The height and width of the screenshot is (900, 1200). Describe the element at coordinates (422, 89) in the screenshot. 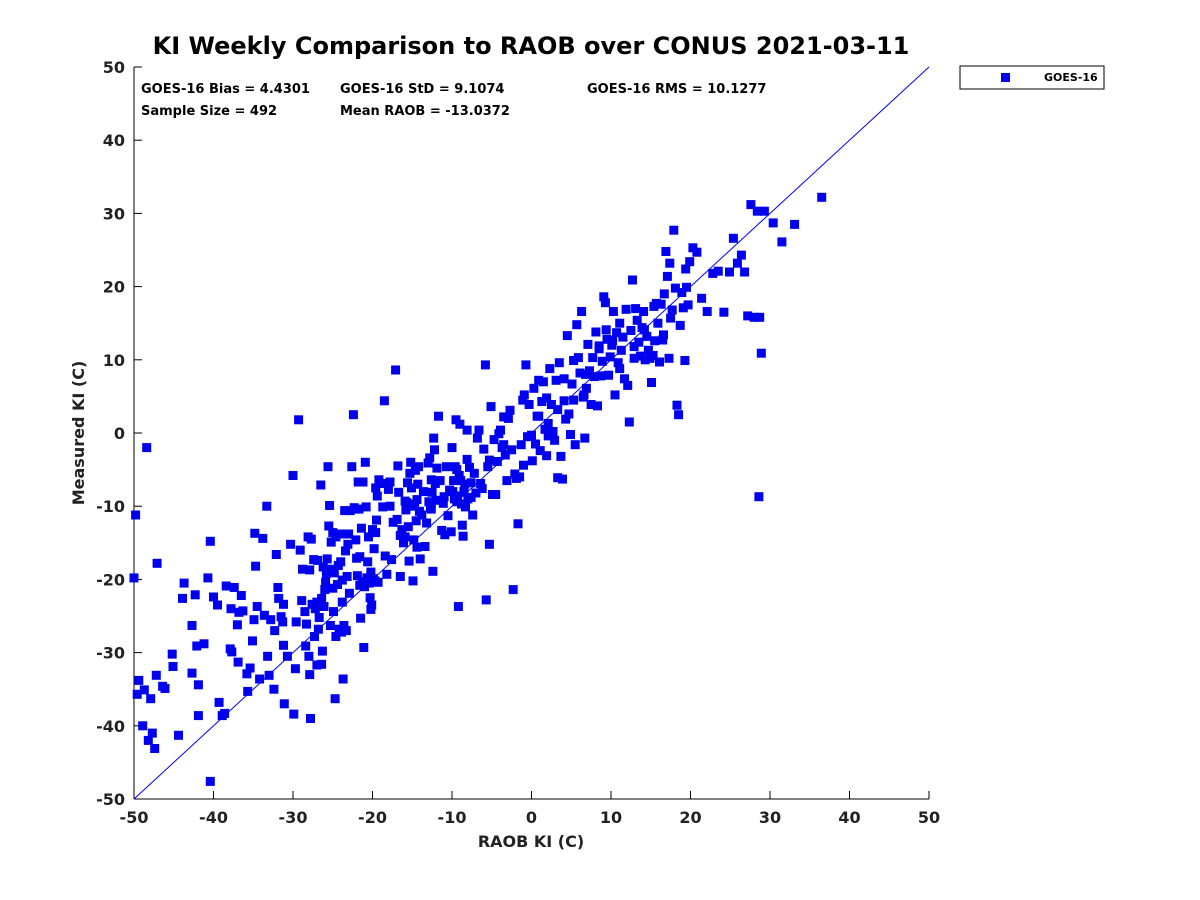

I see `stat-std: GOES-16 StD = 9.1074` at that location.